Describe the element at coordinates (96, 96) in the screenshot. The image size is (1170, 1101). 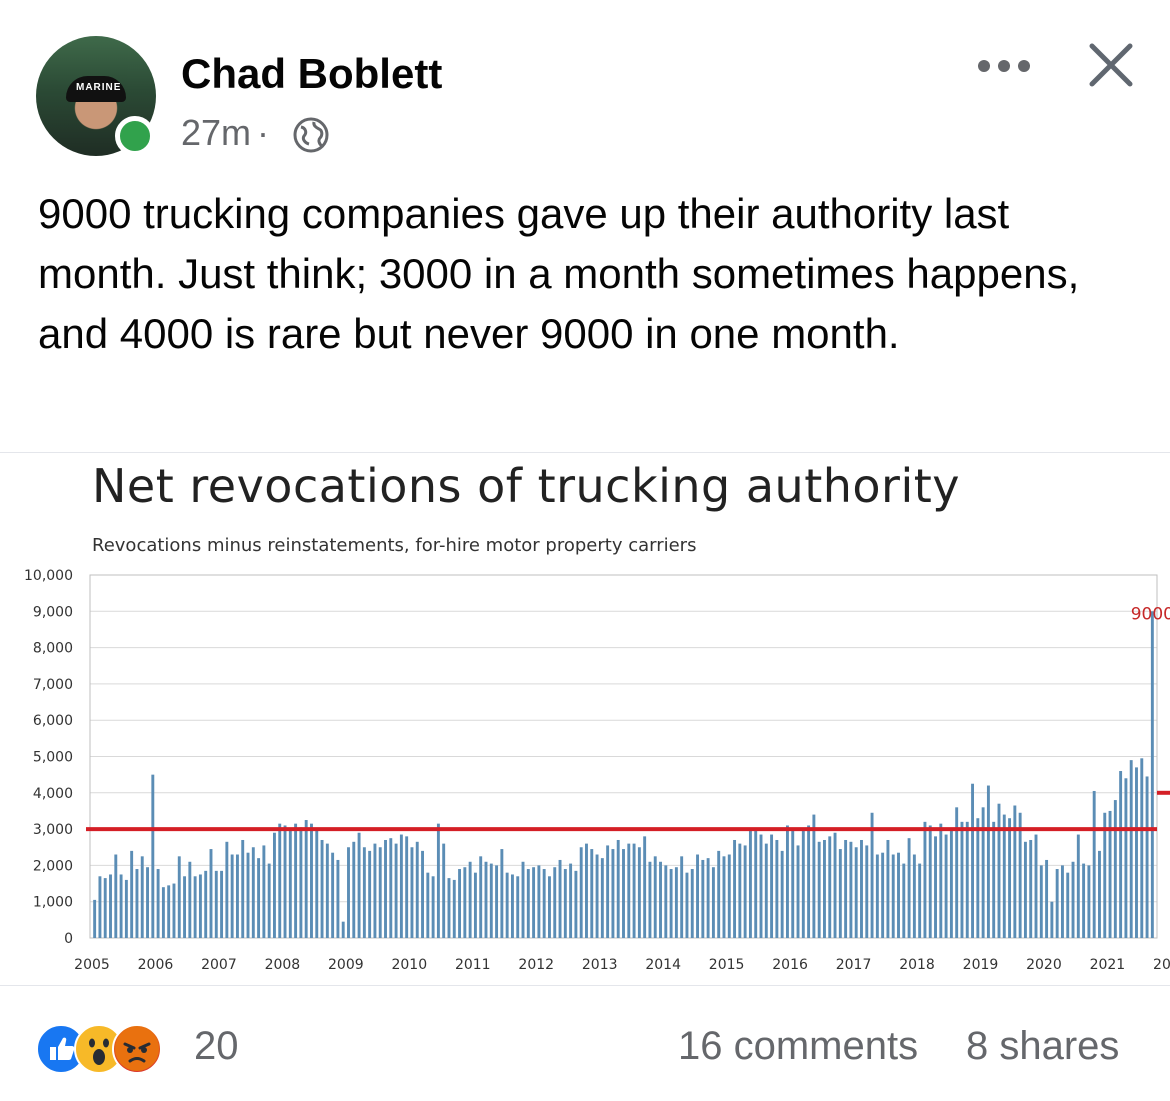
I see `avatar: MARINE` at that location.